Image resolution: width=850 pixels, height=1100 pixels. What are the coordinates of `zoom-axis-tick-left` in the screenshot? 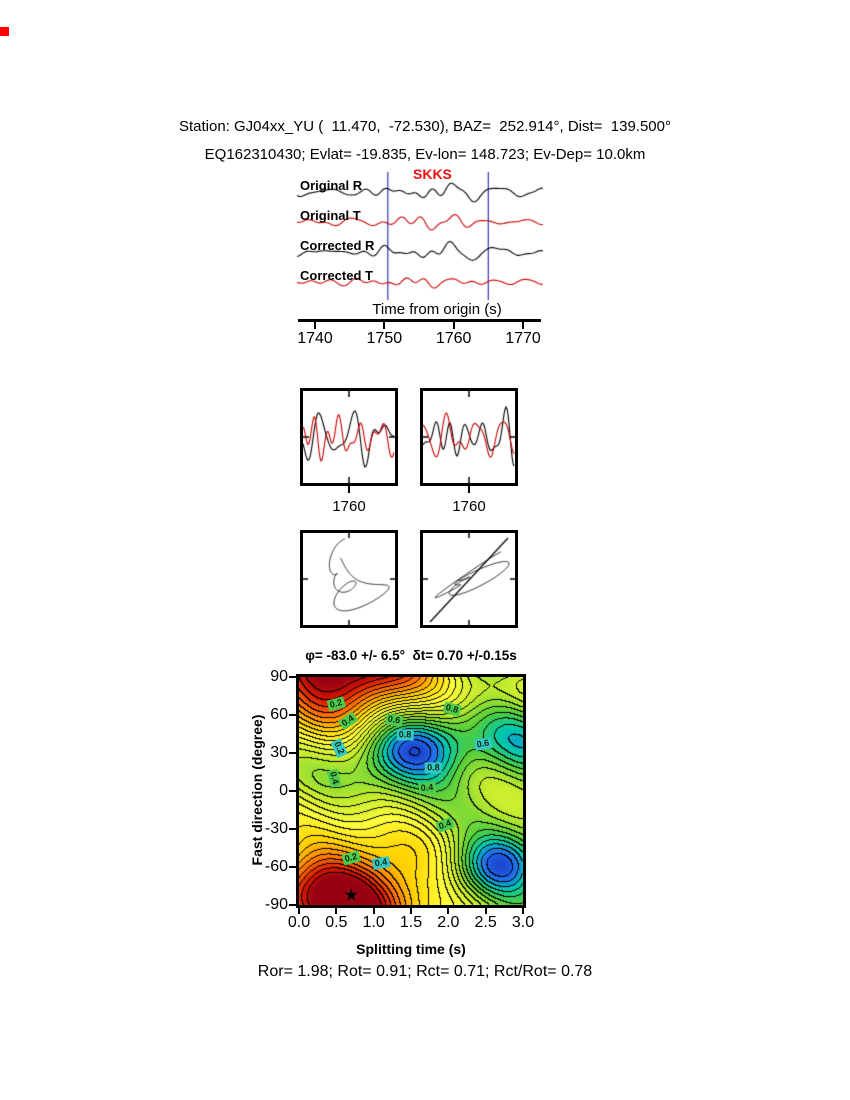 It's located at (349, 489).